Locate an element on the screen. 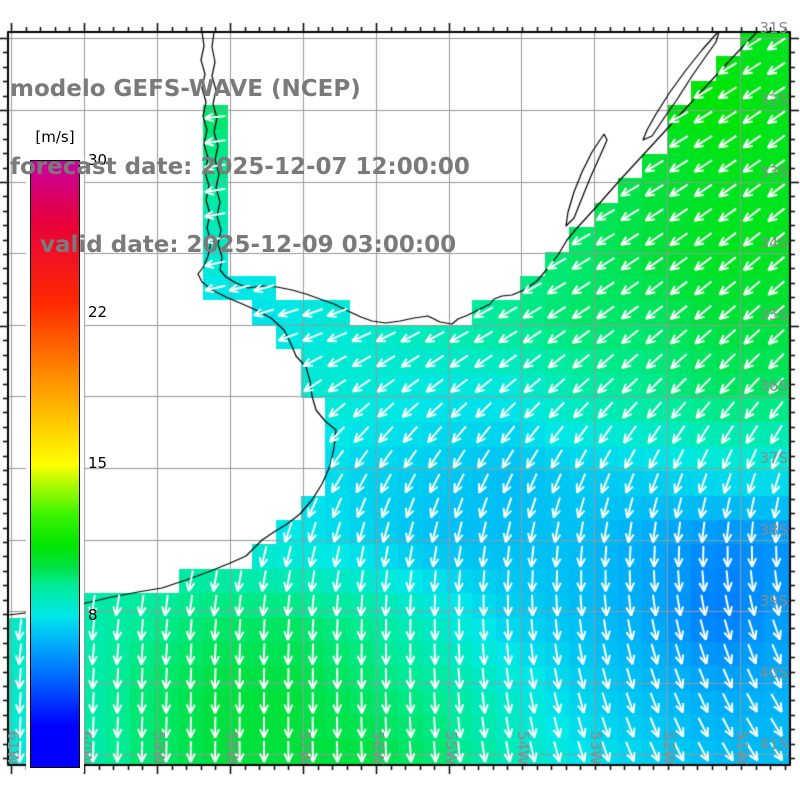  colorbar-tick-label: 22 is located at coordinates (98, 312).